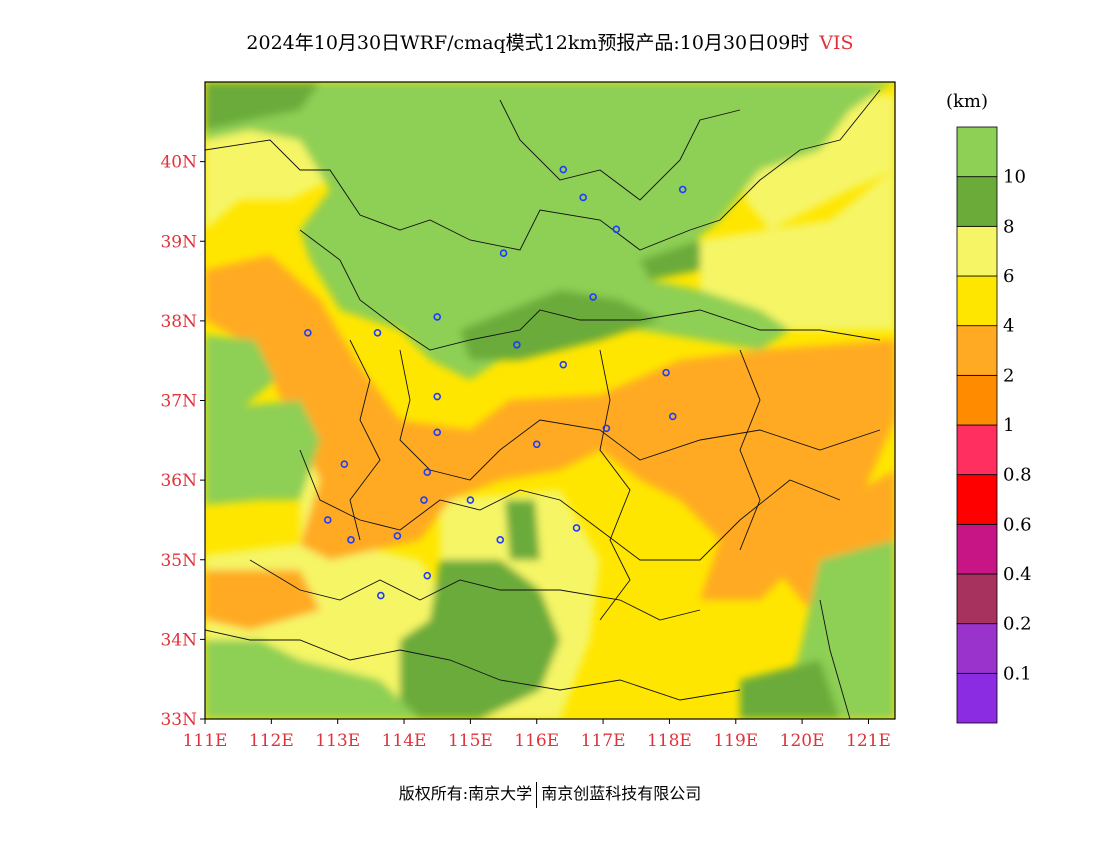  I want to click on colorbar-label: 0.6, so click(1017, 524).